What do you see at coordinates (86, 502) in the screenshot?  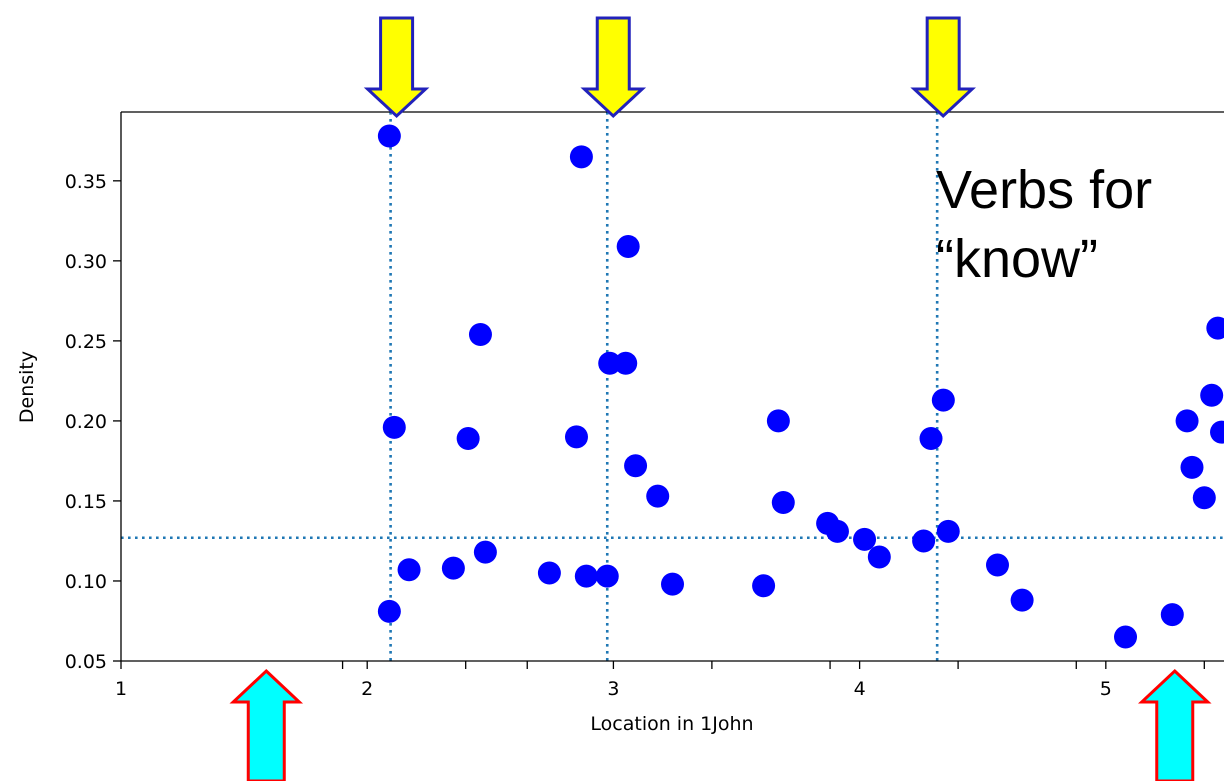 I see `y-tick-label-2: 0.15` at bounding box center [86, 502].